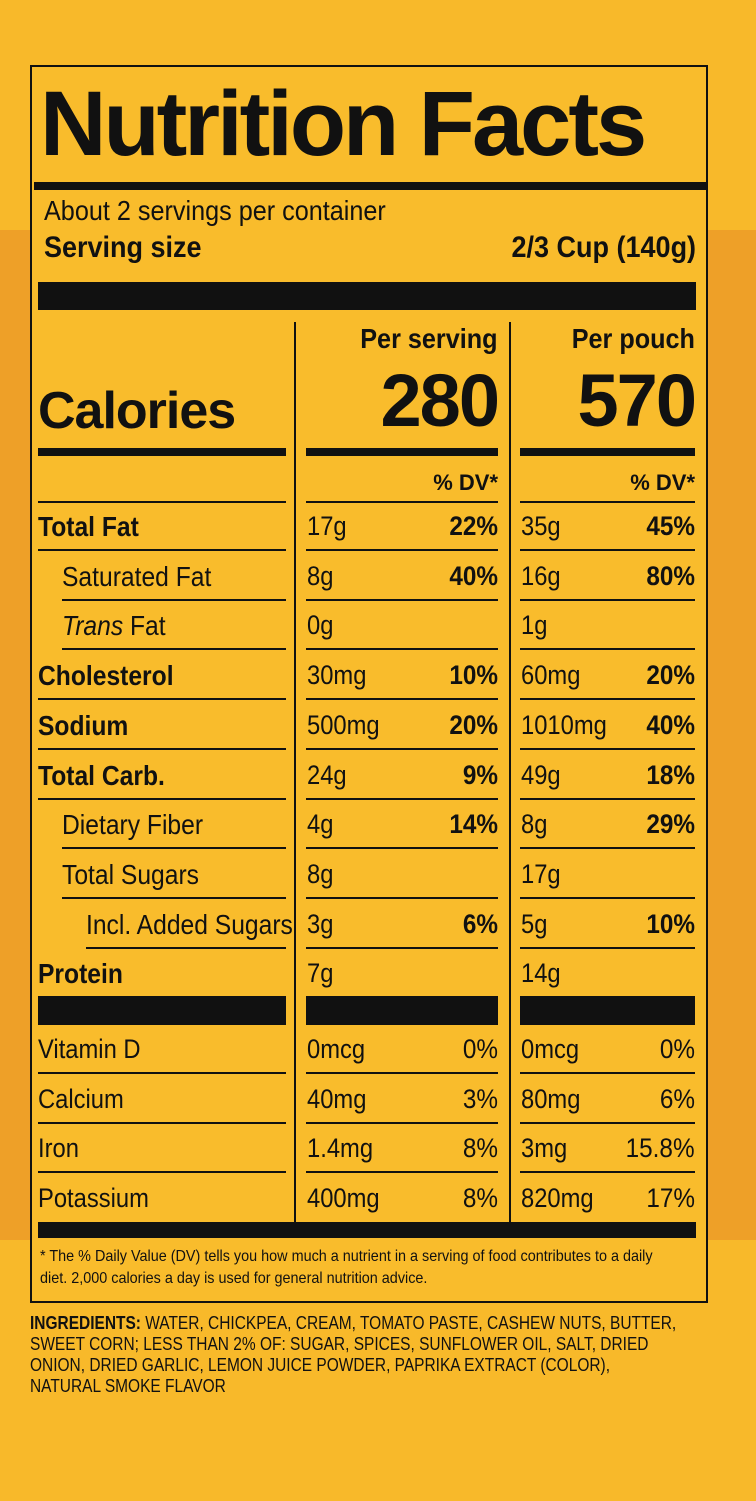 Image resolution: width=756 pixels, height=1501 pixels. Describe the element at coordinates (557, 1197) in the screenshot. I see `amount: 820mg` at that location.